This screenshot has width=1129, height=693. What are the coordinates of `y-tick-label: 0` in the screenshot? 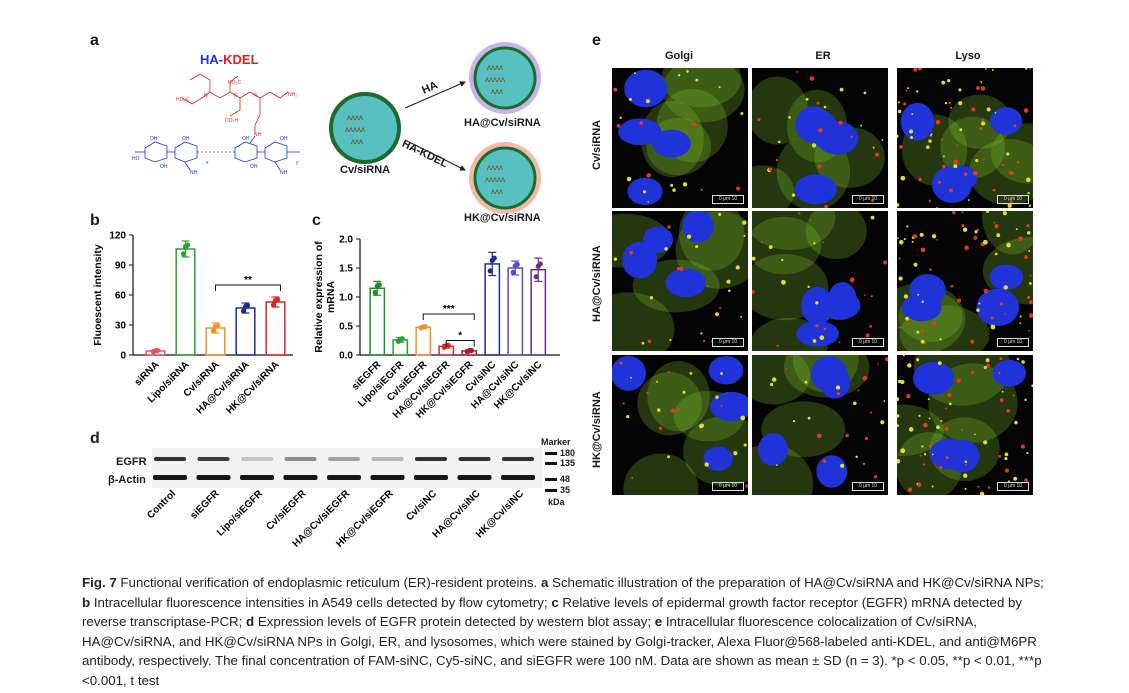 It's located at (123, 356).